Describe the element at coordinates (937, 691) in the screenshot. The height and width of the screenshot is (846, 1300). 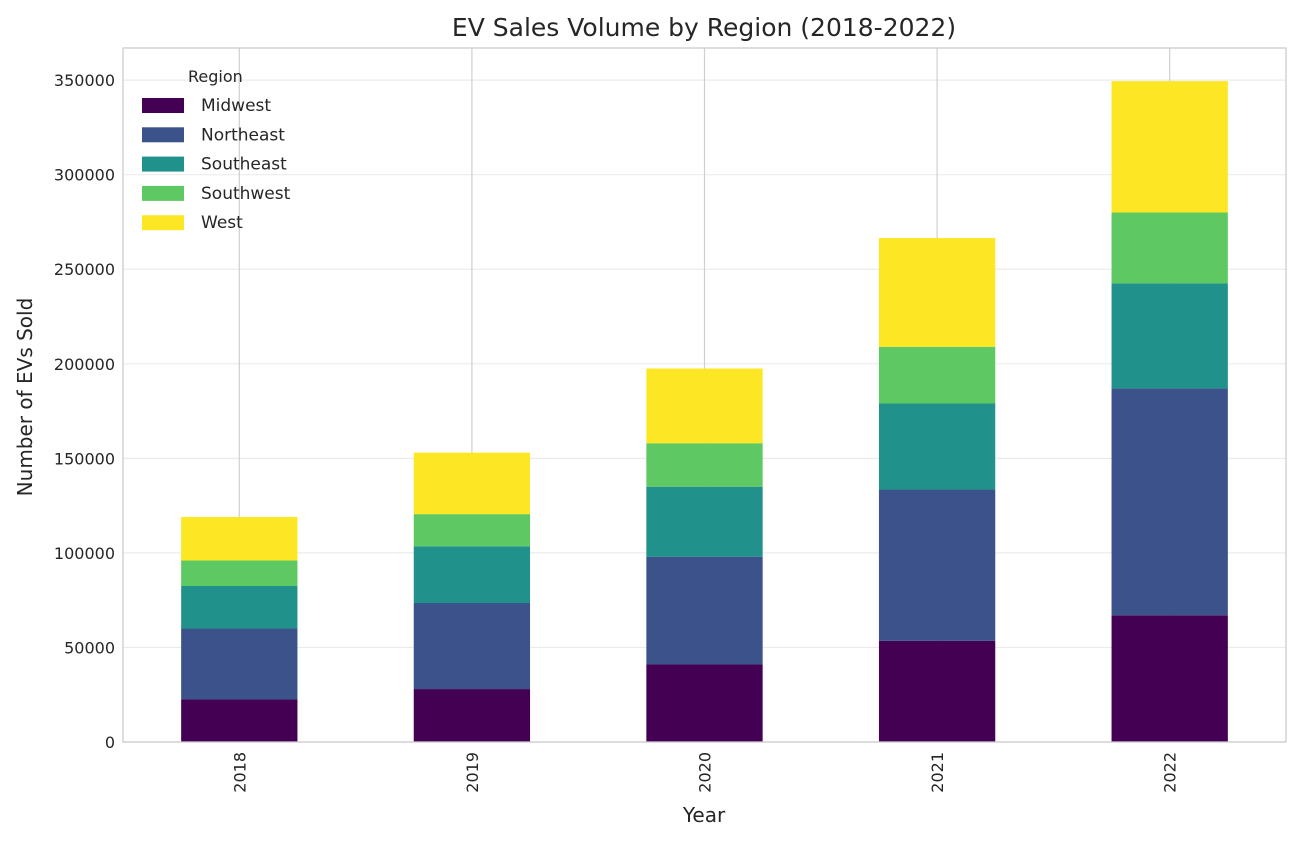
I see `bar-segment-midwest-2021` at that location.